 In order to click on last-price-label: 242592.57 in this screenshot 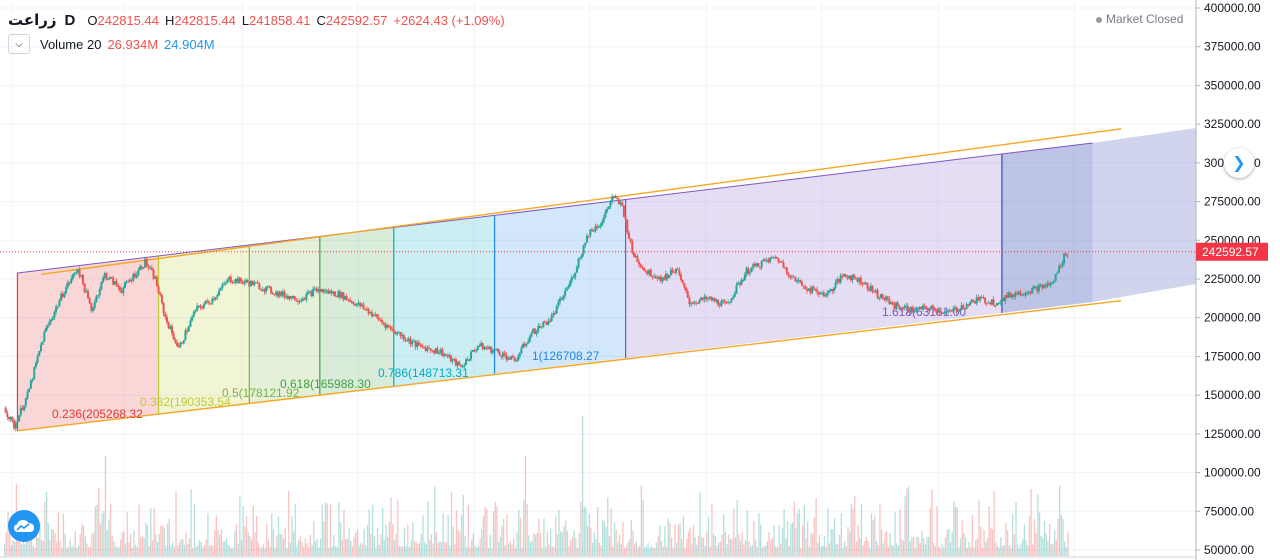, I will do `click(1230, 252)`.